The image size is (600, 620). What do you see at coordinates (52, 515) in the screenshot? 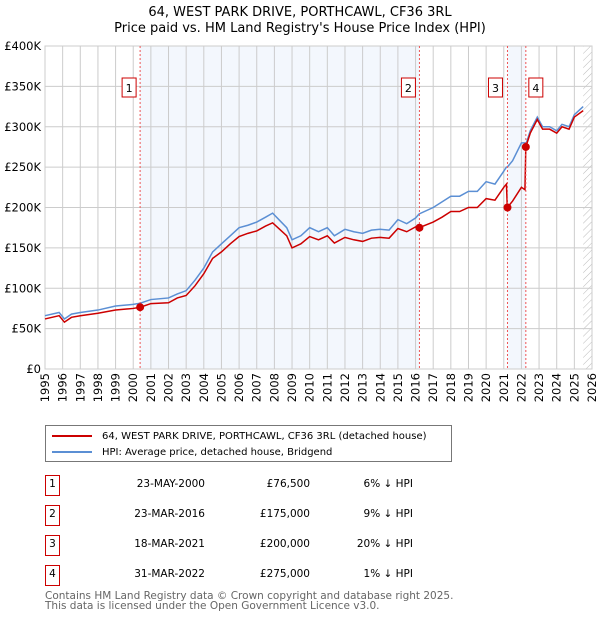
I see `sale-number: 2` at bounding box center [52, 515].